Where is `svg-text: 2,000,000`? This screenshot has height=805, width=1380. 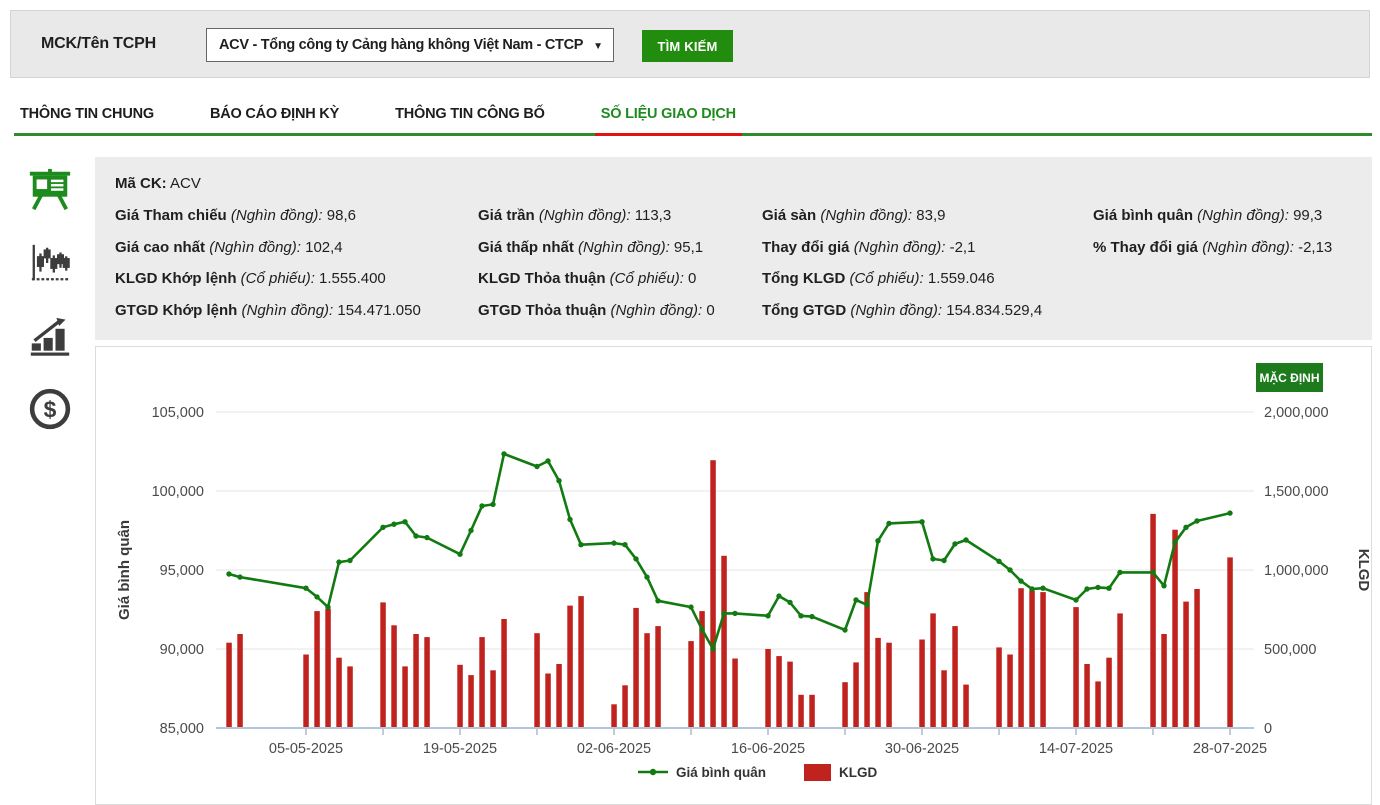
svg-text: 2,000,000 is located at coordinates (1296, 413).